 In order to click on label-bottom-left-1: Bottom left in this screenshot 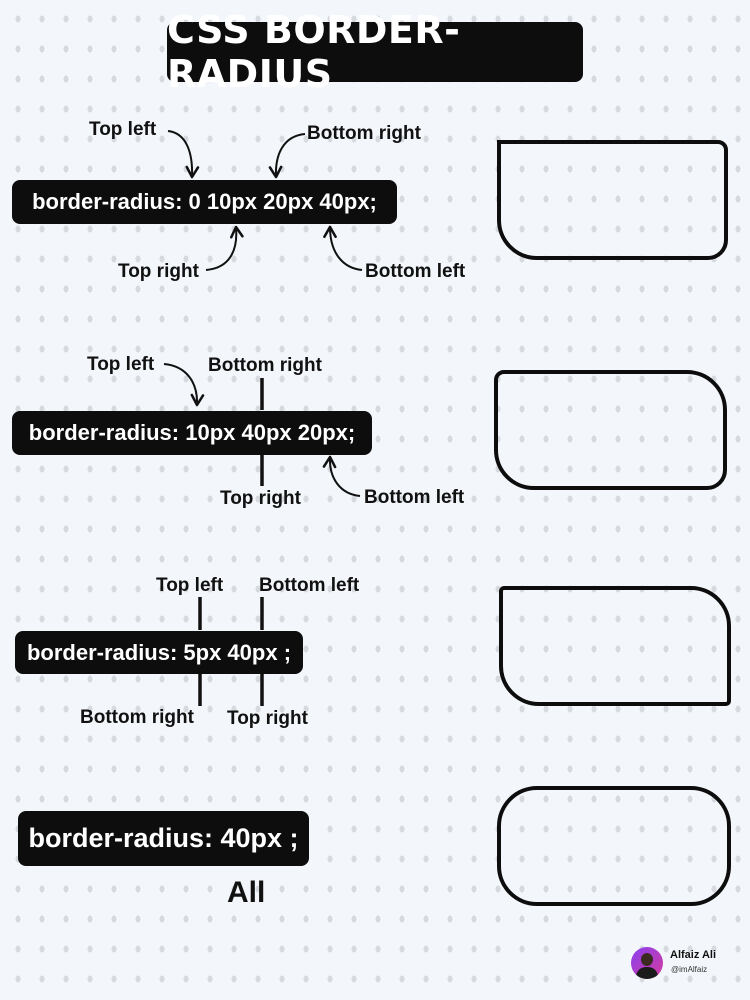, I will do `click(415, 271)`.